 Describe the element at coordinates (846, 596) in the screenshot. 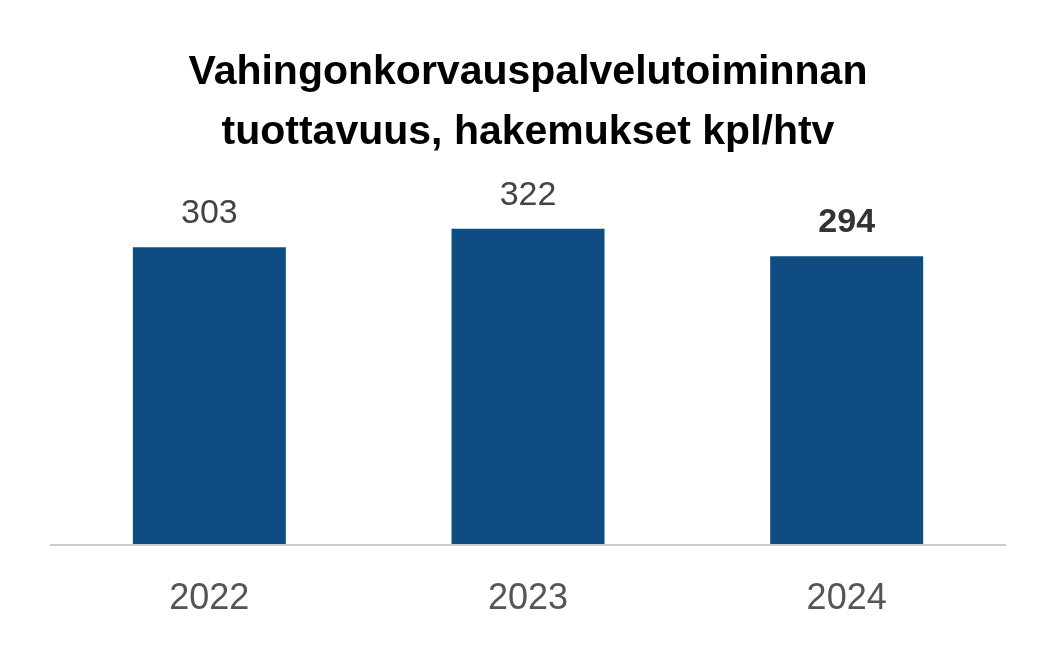

I see `x-tick-label: 2024` at that location.